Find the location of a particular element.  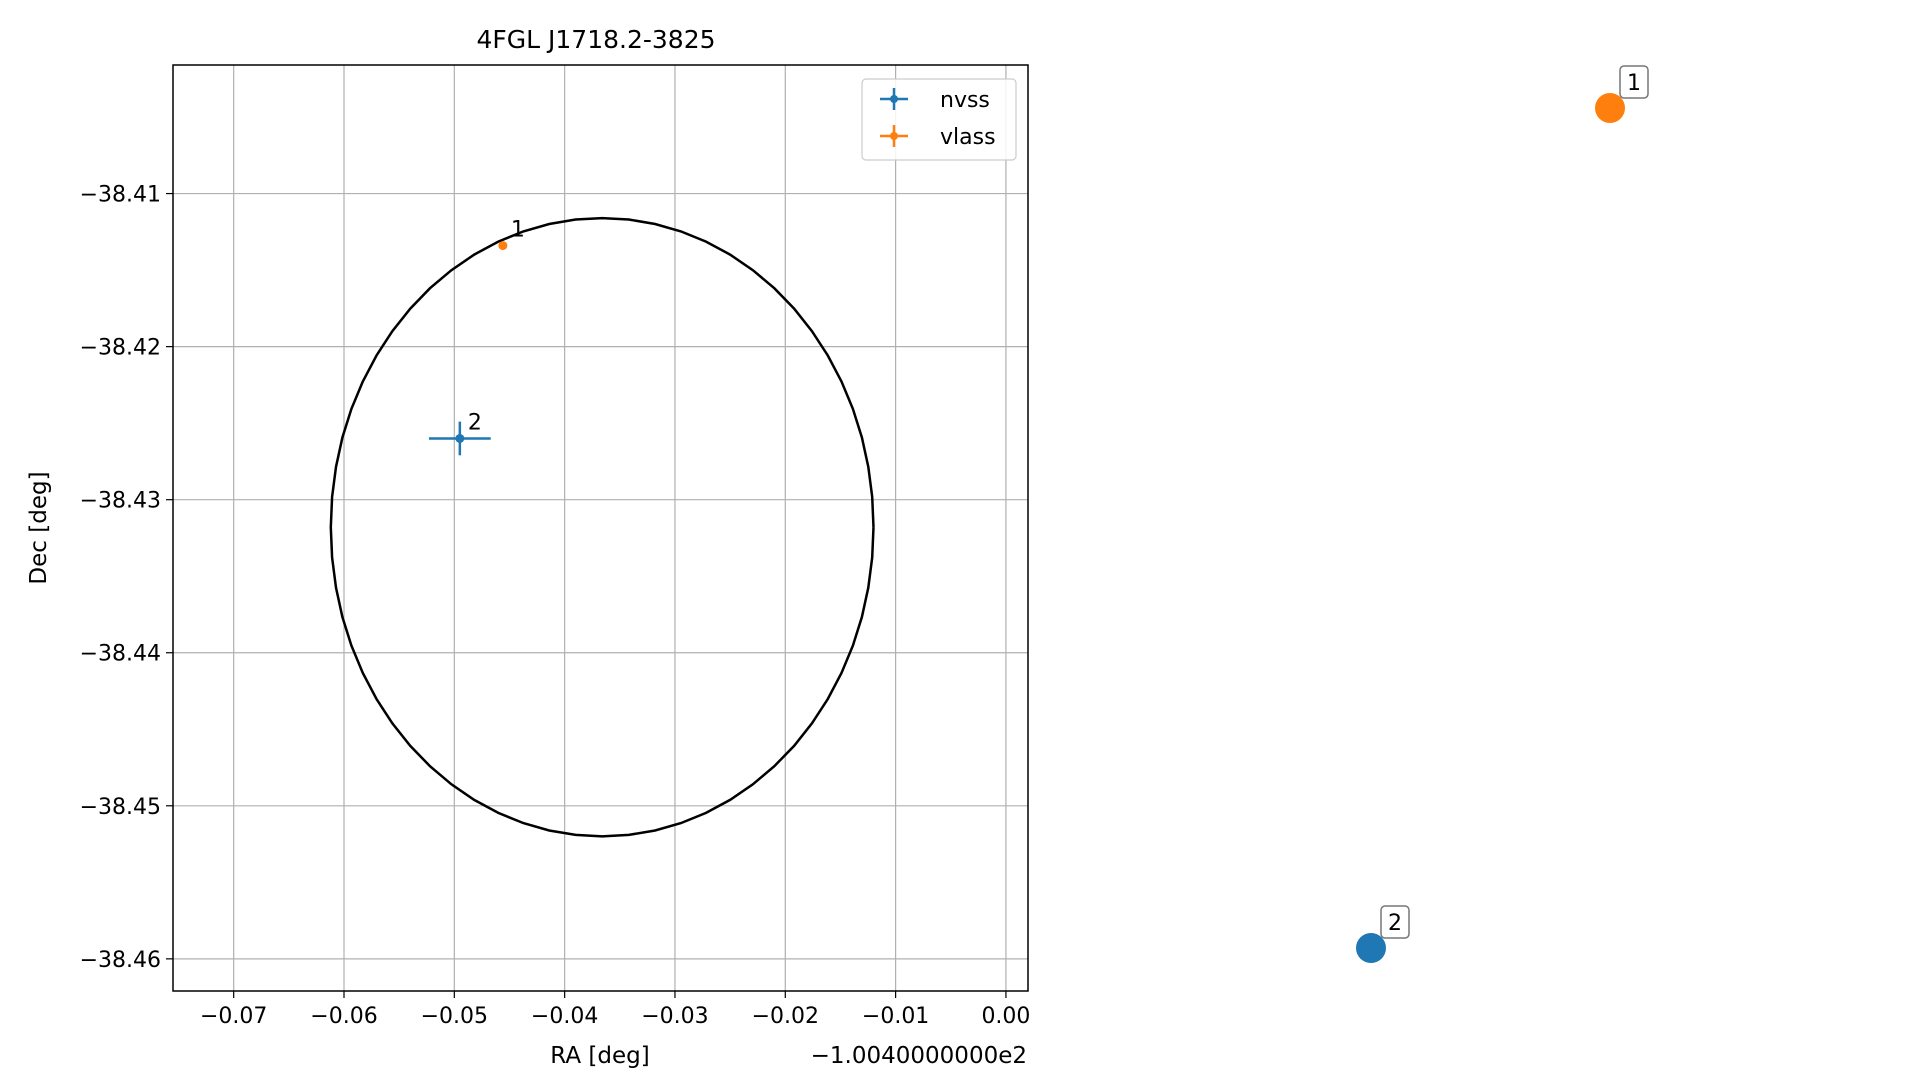

x-tick-label: −0.06 is located at coordinates (343, 1016).